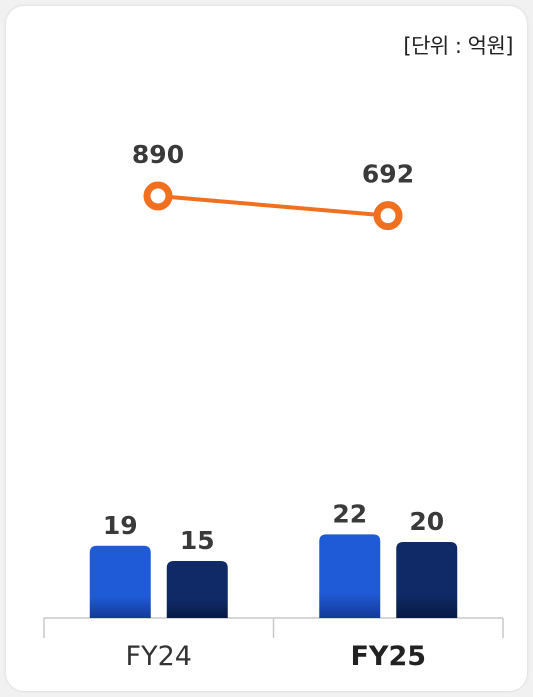 Image resolution: width=533 pixels, height=697 pixels. I want to click on bar-value-label: 19, so click(120, 525).